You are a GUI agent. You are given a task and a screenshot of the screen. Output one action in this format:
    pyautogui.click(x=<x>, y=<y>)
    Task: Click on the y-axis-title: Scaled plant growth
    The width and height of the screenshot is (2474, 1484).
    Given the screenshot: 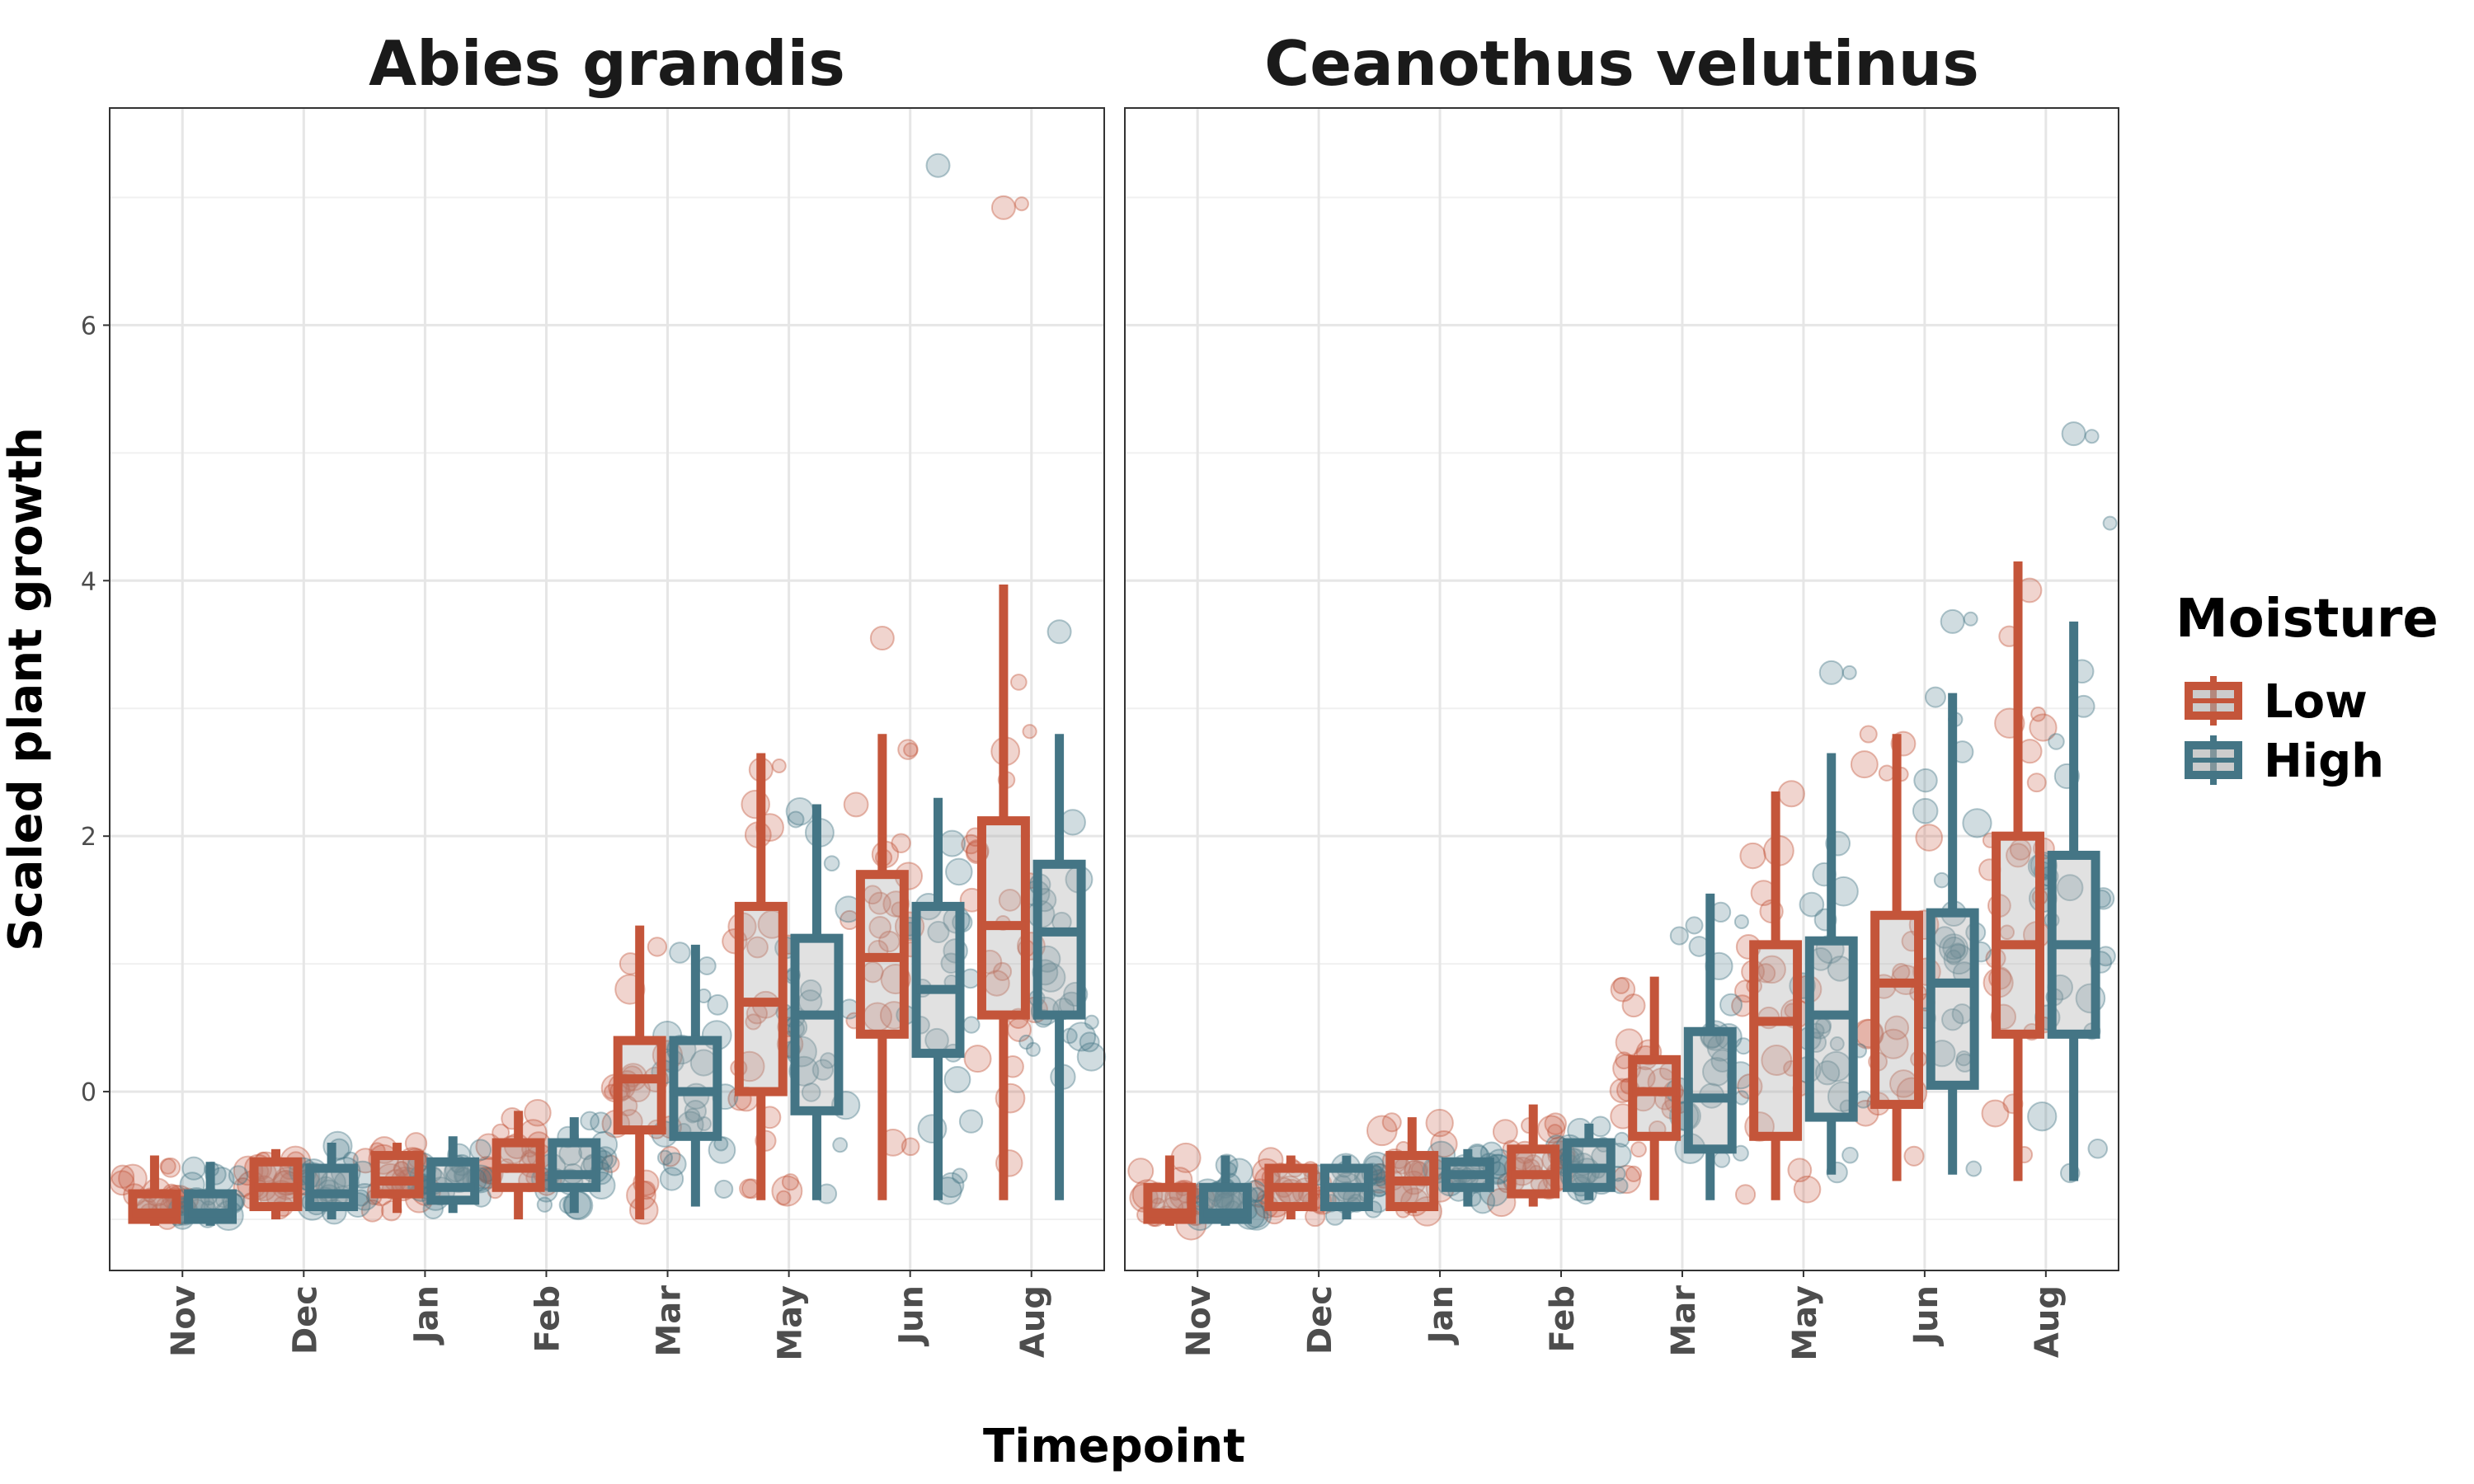 What is the action you would take?
    pyautogui.click(x=26, y=689)
    